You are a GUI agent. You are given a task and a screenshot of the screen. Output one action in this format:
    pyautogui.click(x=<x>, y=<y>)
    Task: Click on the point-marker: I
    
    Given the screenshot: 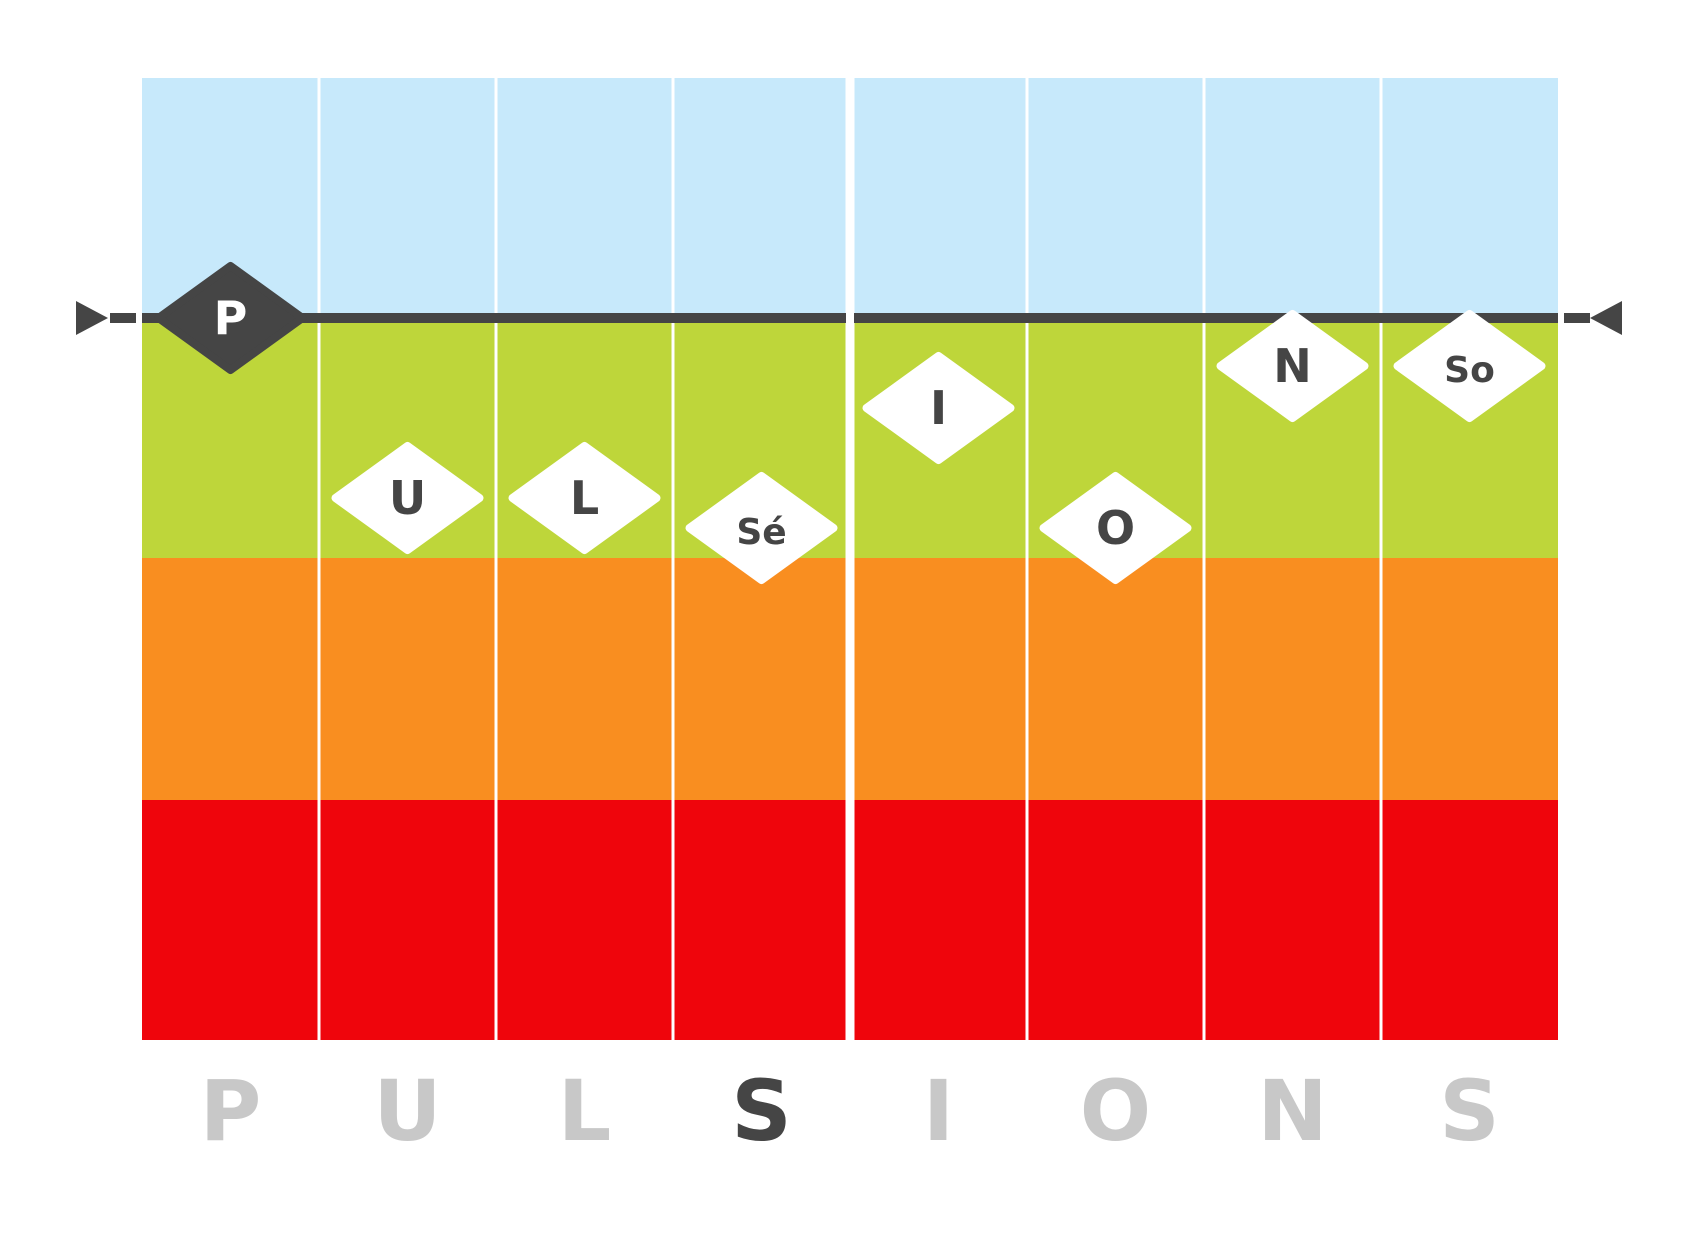 What is the action you would take?
    pyautogui.click(x=938, y=408)
    